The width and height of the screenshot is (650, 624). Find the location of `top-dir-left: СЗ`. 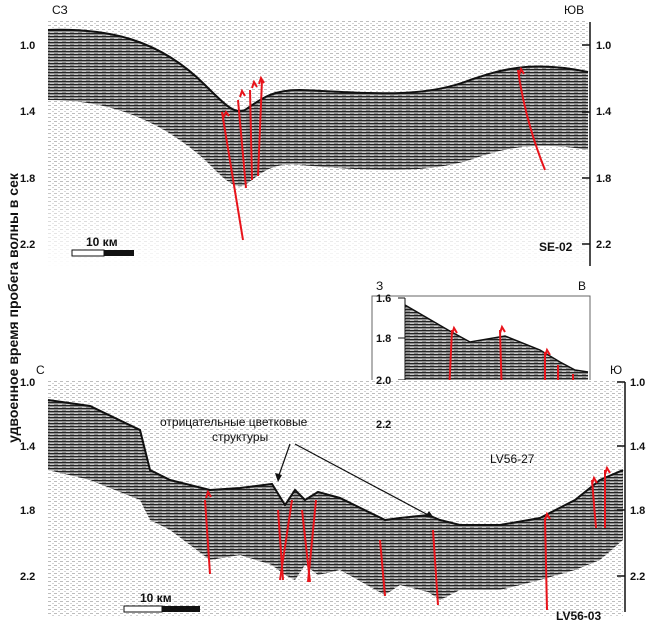

top-dir-left: СЗ is located at coordinates (60, 10).